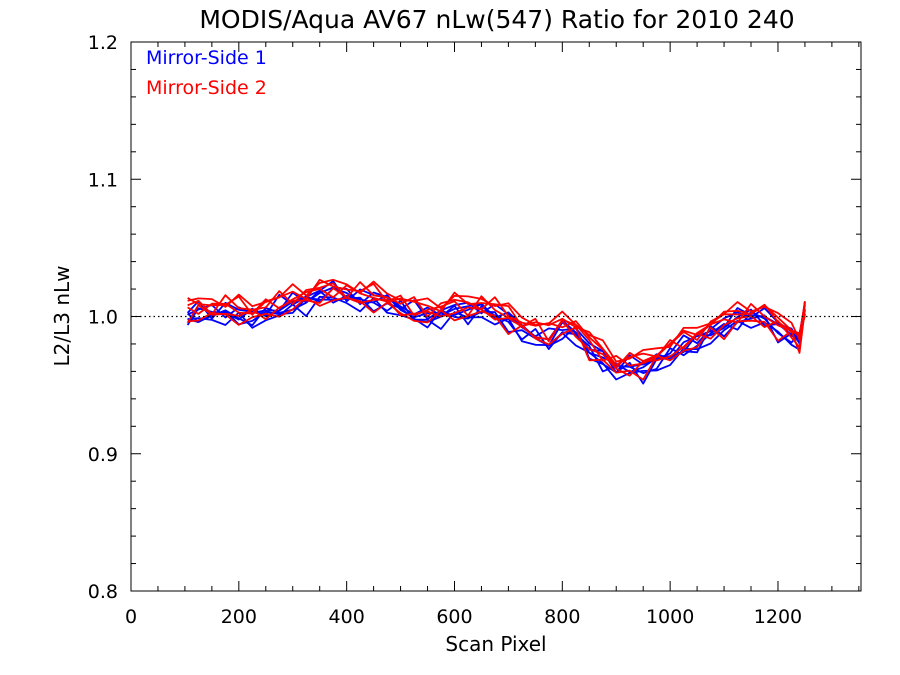 This screenshot has width=900, height=675. Describe the element at coordinates (103, 180) in the screenshot. I see `y-tick-label: 1.1` at that location.